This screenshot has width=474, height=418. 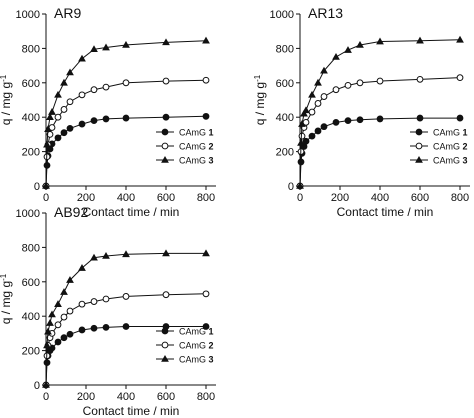 I want to click on x-tick-label: 800, so click(x=206, y=198).